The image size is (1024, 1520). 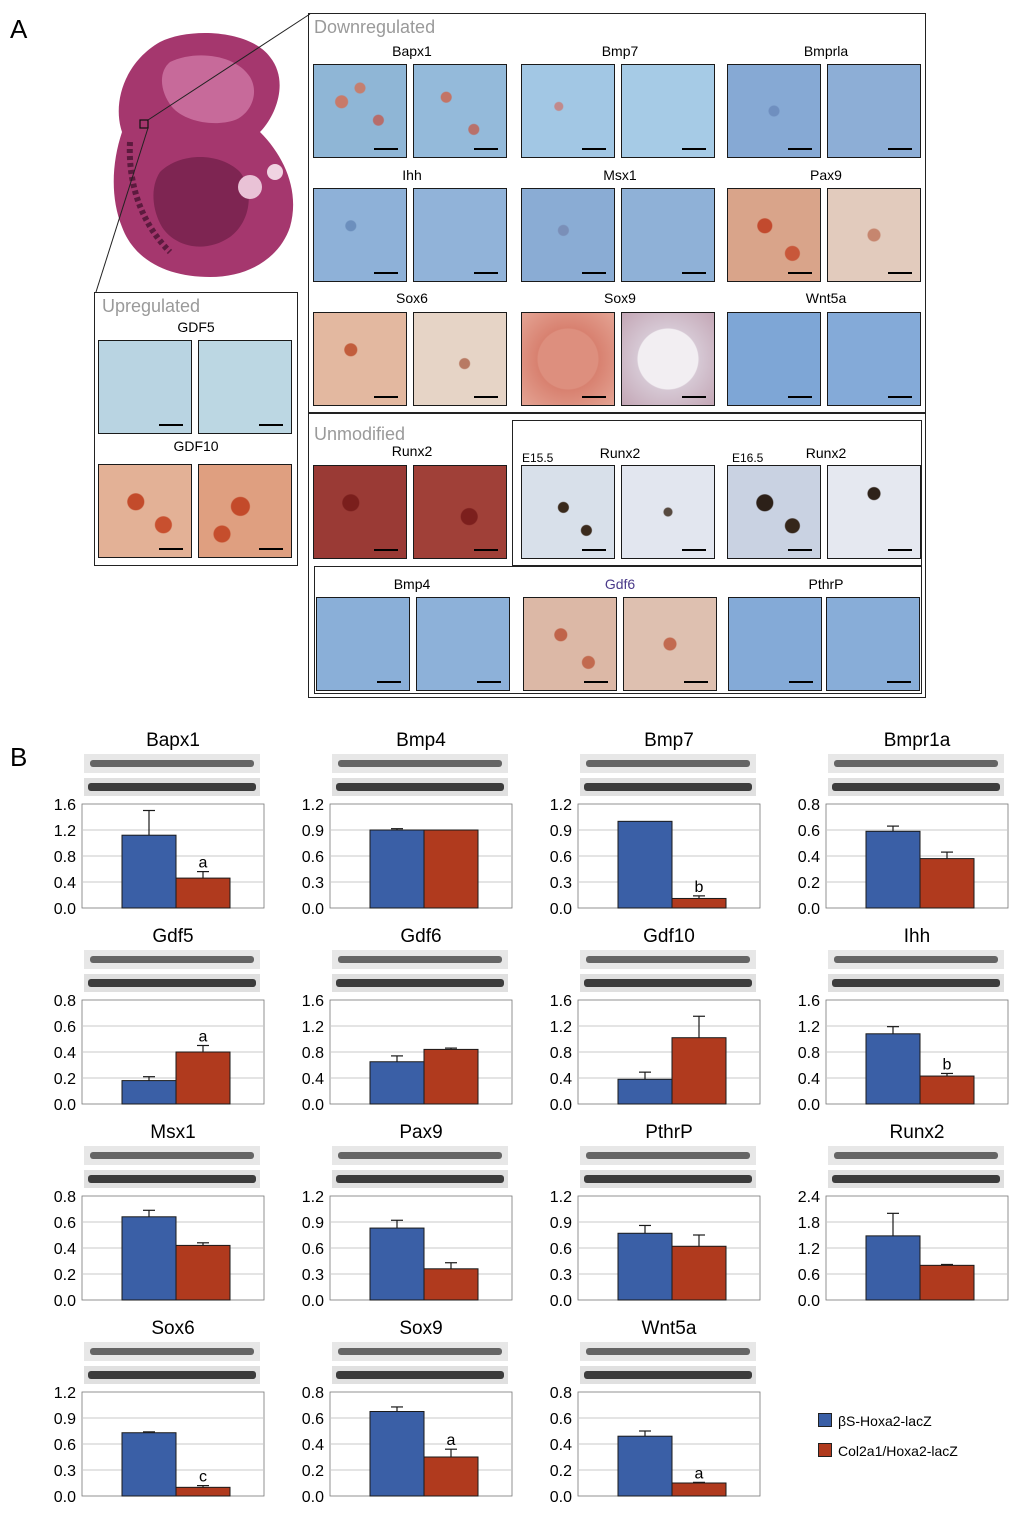 What do you see at coordinates (620, 51) in the screenshot?
I see `ish-label-bmp7: Bmp7` at bounding box center [620, 51].